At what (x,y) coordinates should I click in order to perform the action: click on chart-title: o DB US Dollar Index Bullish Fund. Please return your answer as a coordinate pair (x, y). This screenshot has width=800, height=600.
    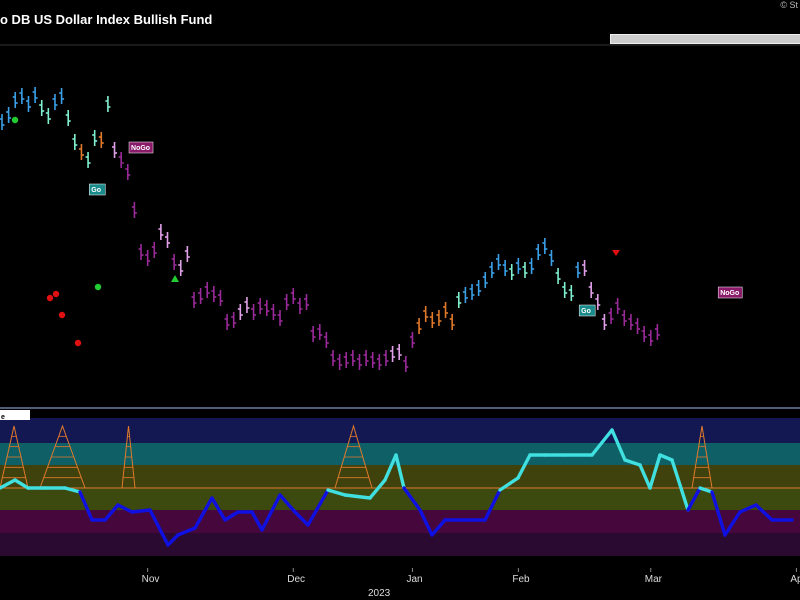
    Looking at the image, I should click on (106, 19).